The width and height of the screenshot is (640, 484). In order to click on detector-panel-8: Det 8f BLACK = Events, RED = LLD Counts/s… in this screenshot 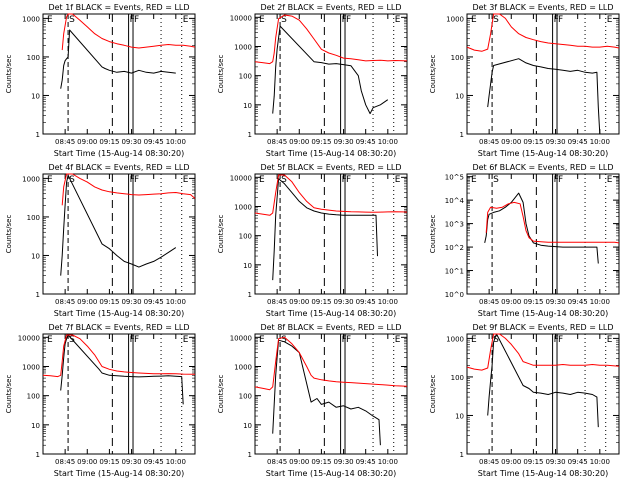, I will do `click(312, 400)`.